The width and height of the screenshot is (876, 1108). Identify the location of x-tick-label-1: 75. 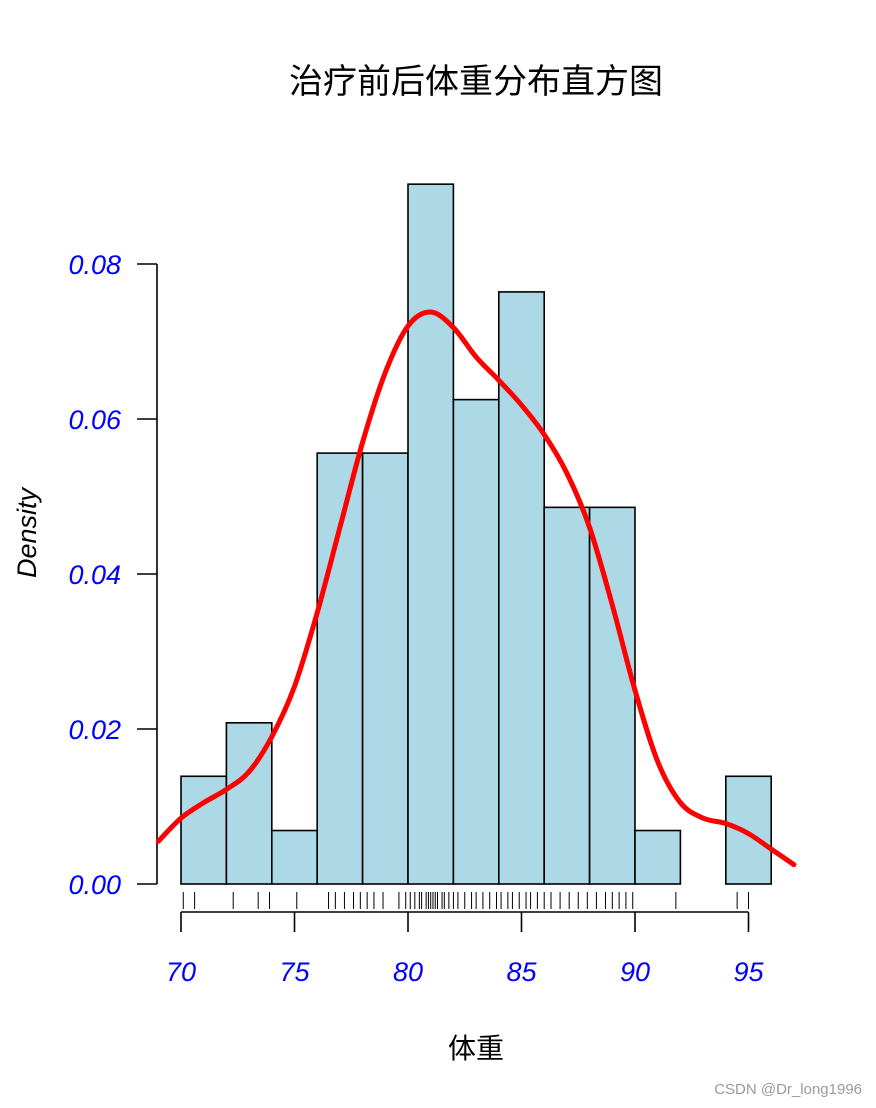
(294, 972).